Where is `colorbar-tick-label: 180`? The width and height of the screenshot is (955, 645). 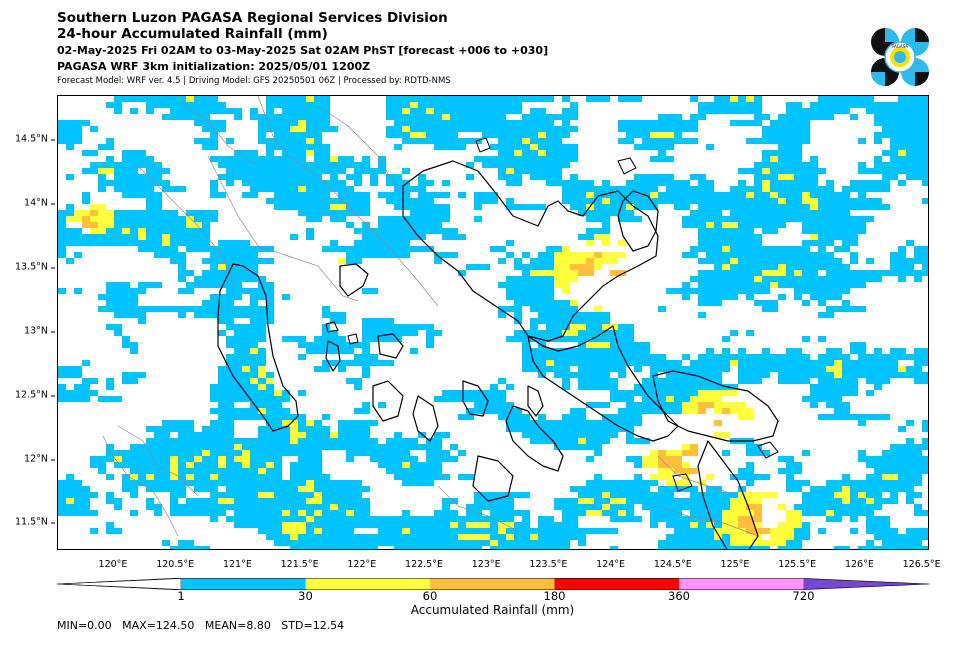
colorbar-tick-label: 180 is located at coordinates (554, 596).